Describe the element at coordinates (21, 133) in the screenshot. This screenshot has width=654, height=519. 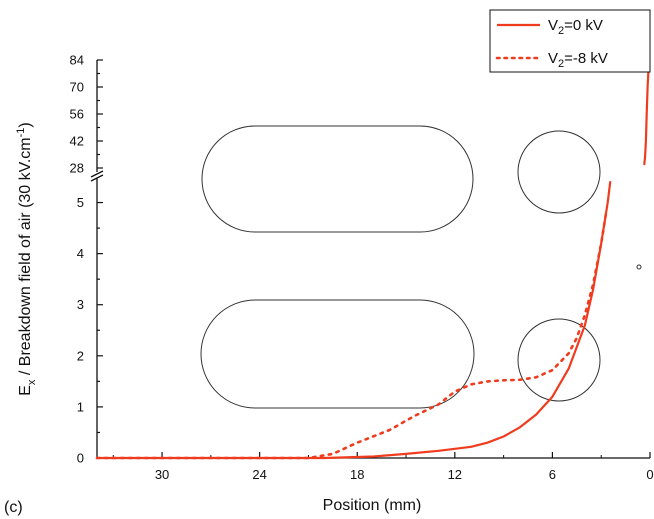
I see `y-axis-label-sup: -1` at that location.